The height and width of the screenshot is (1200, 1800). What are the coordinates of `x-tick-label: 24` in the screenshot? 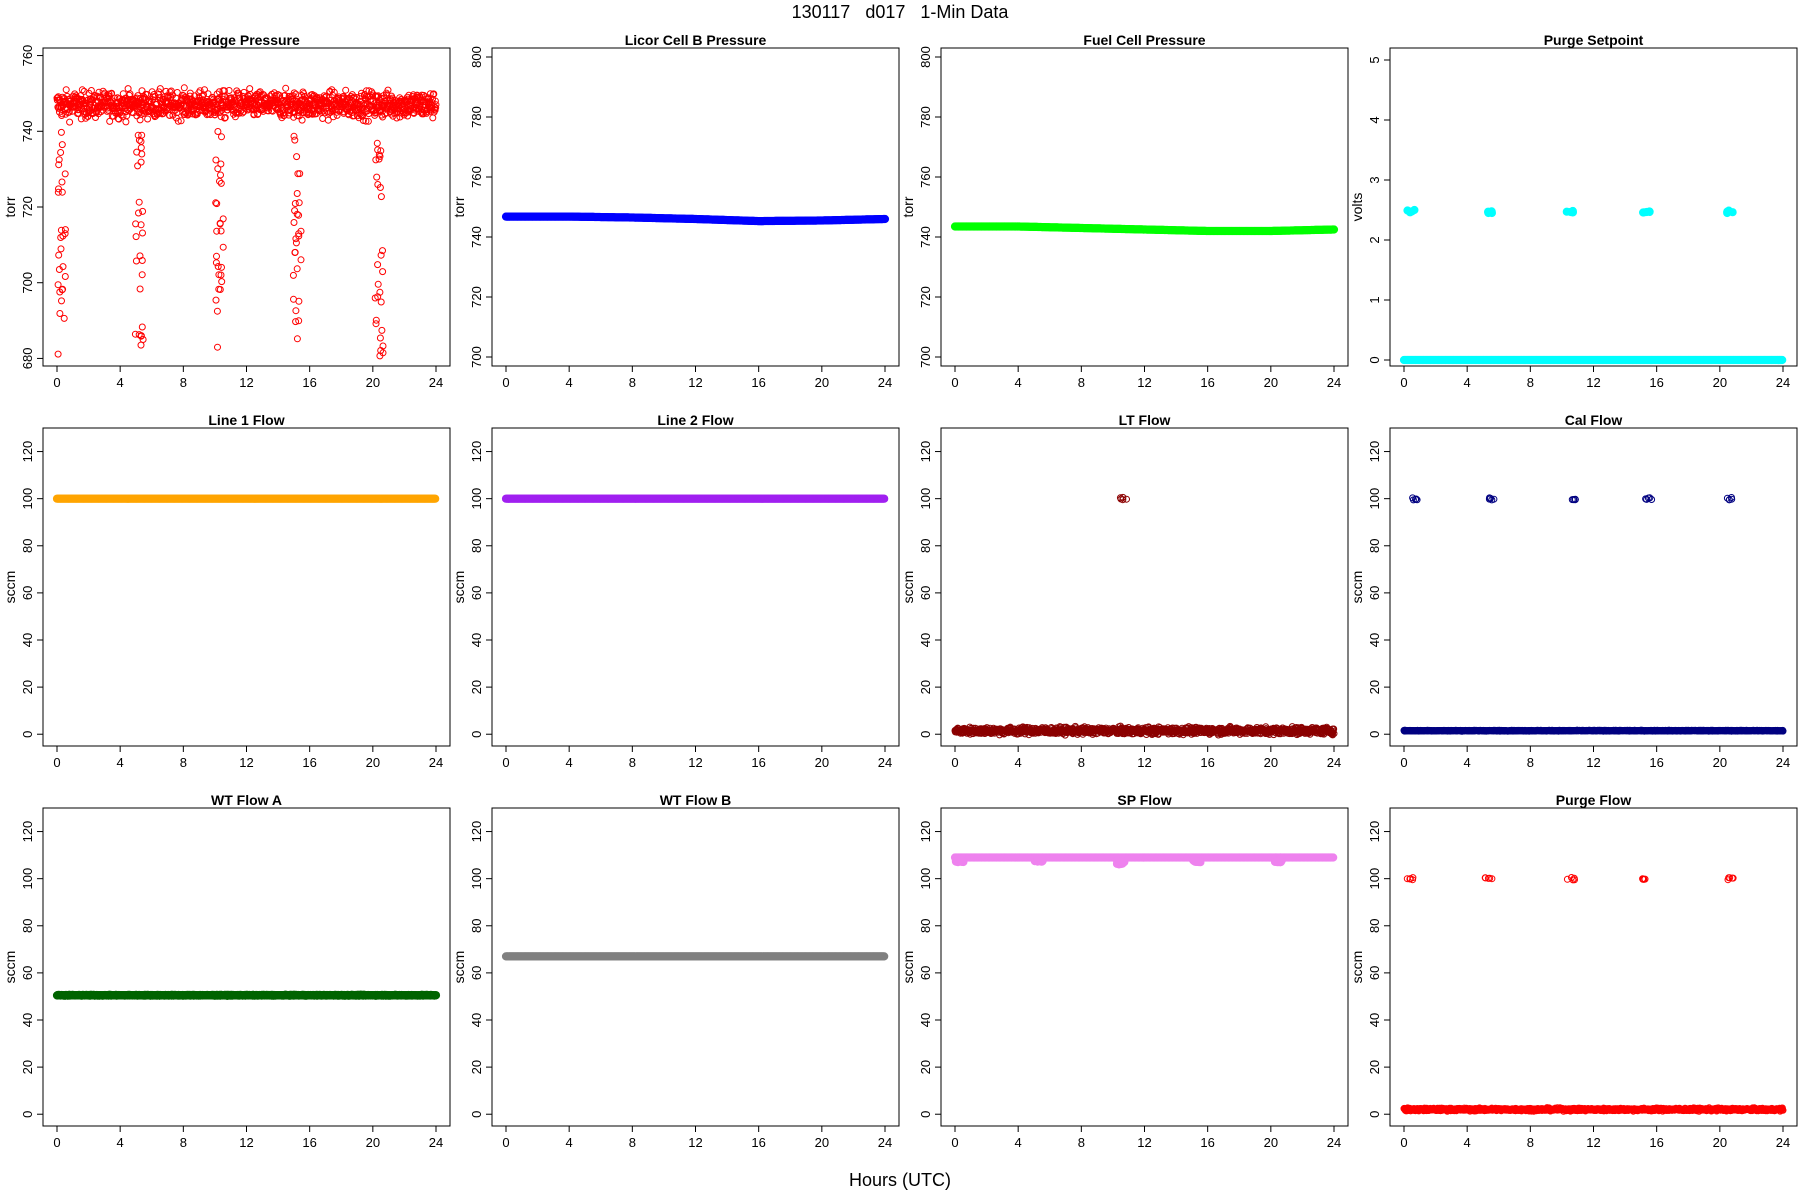 It's located at (1783, 382).